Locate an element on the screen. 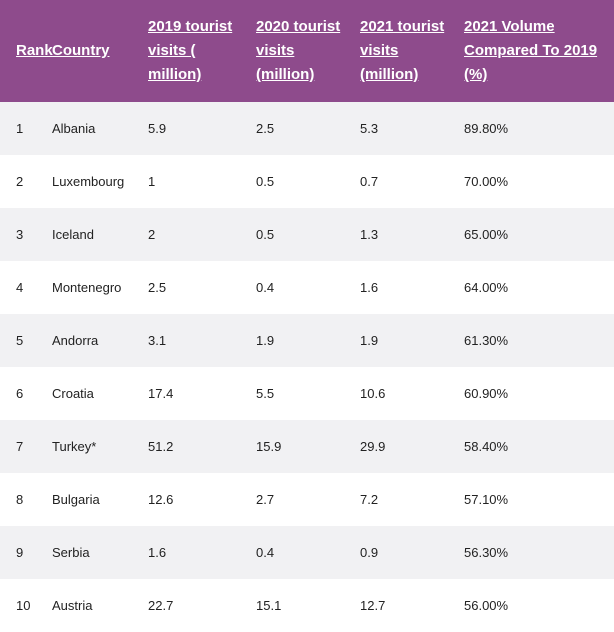 The height and width of the screenshot is (632, 614). table-row: 3 Iceland 2 0.5 1.3 65.00% is located at coordinates (307, 234).